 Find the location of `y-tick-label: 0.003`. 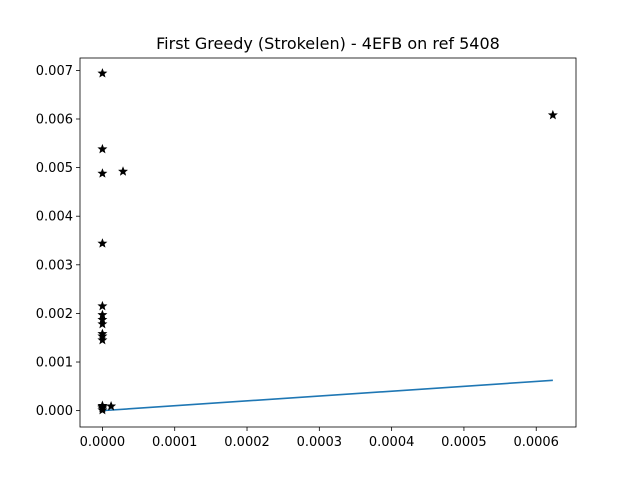

y-tick-label: 0.003 is located at coordinates (54, 265).